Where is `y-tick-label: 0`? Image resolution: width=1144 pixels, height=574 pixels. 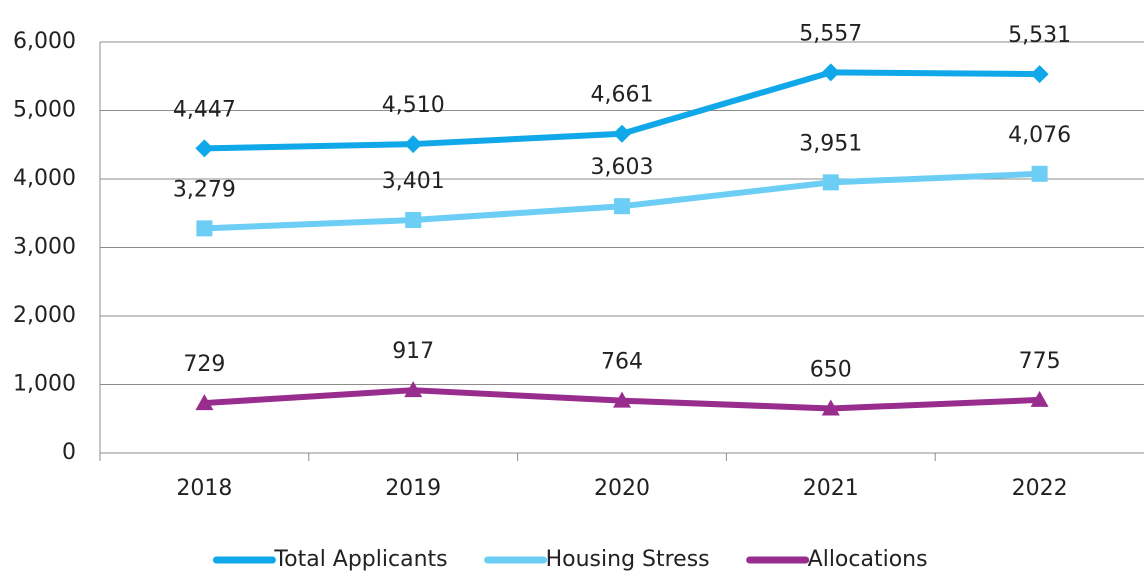 y-tick-label: 0 is located at coordinates (69, 452).